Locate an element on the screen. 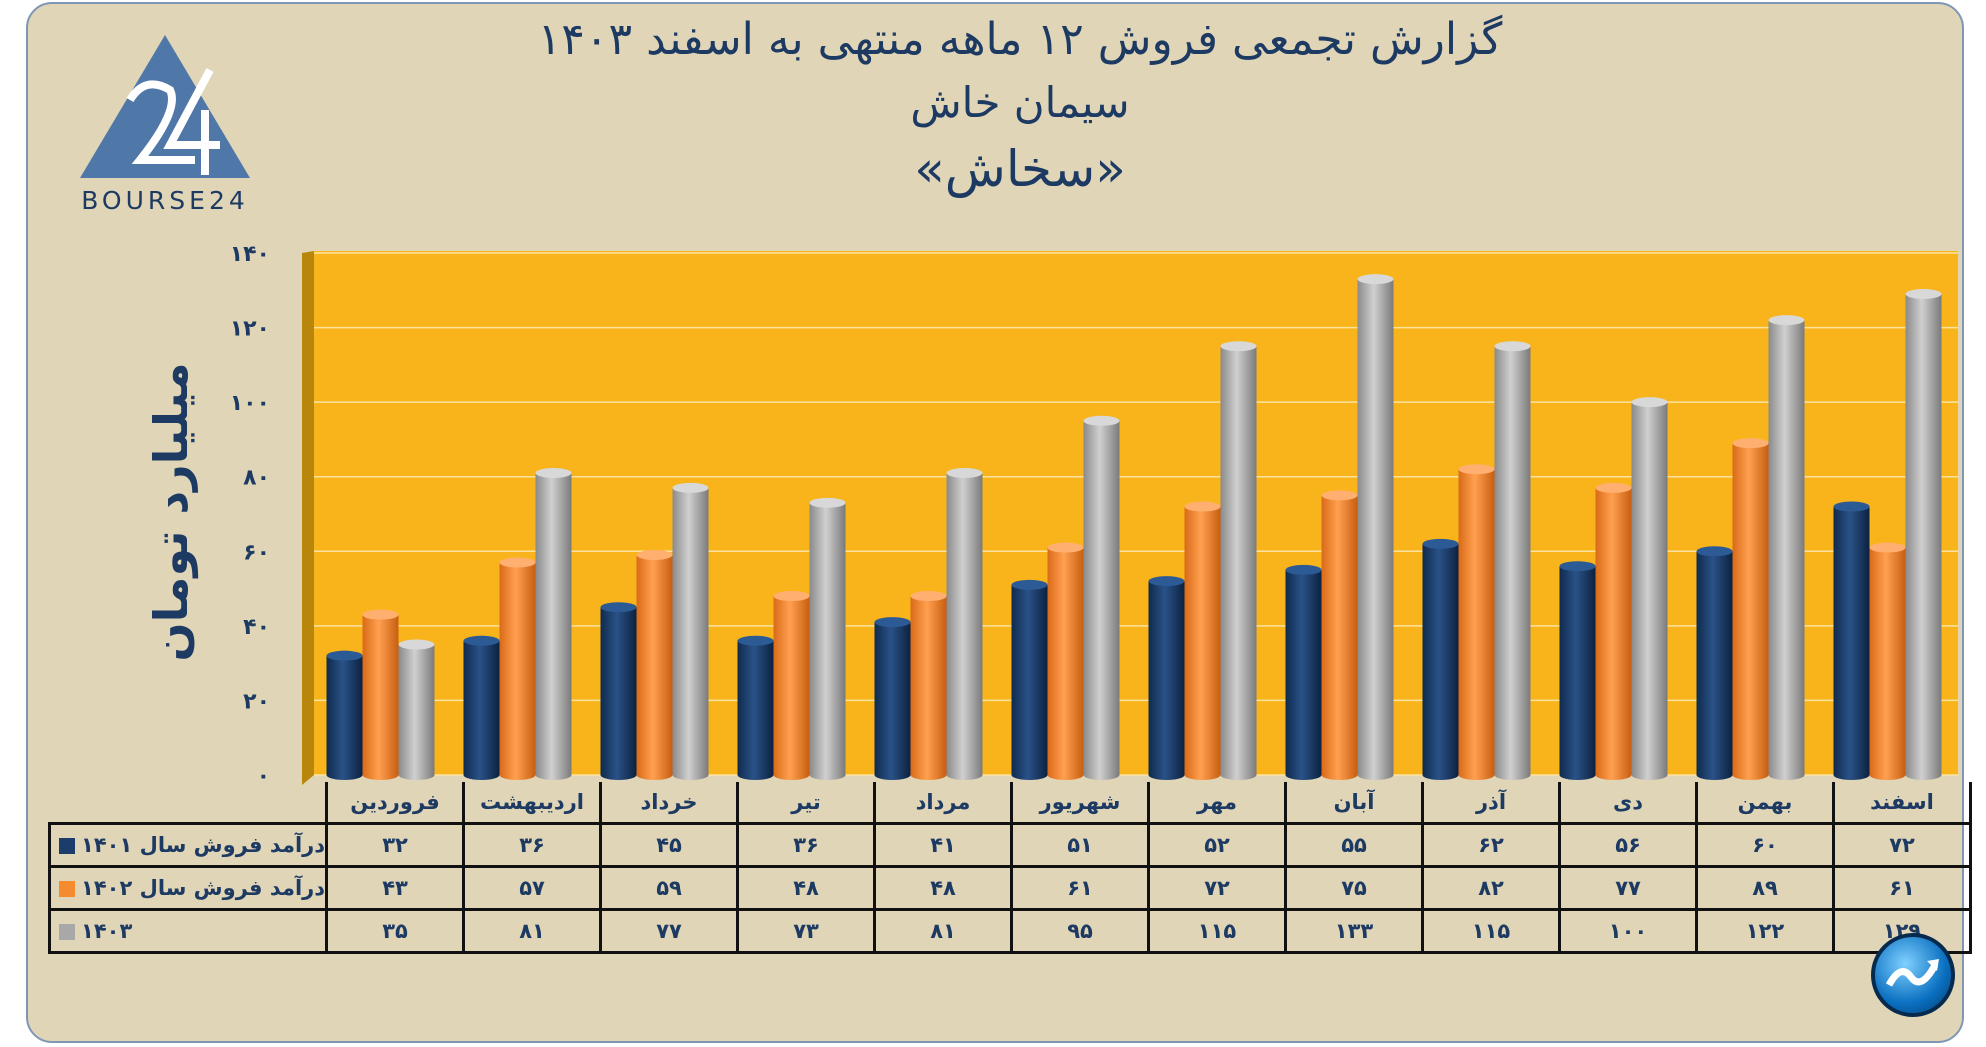 The image size is (1986, 1047). y-tick-label: ۲۰ is located at coordinates (256, 701).